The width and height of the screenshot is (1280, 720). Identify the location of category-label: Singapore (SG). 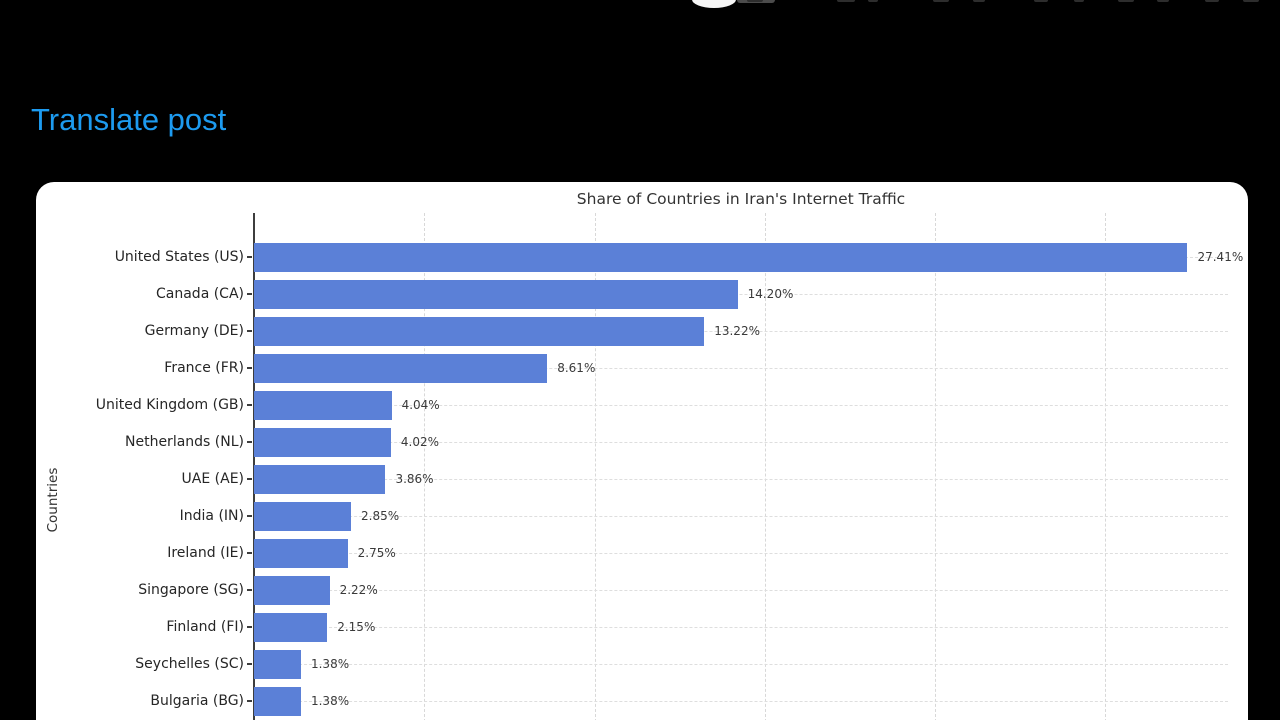
(191, 590).